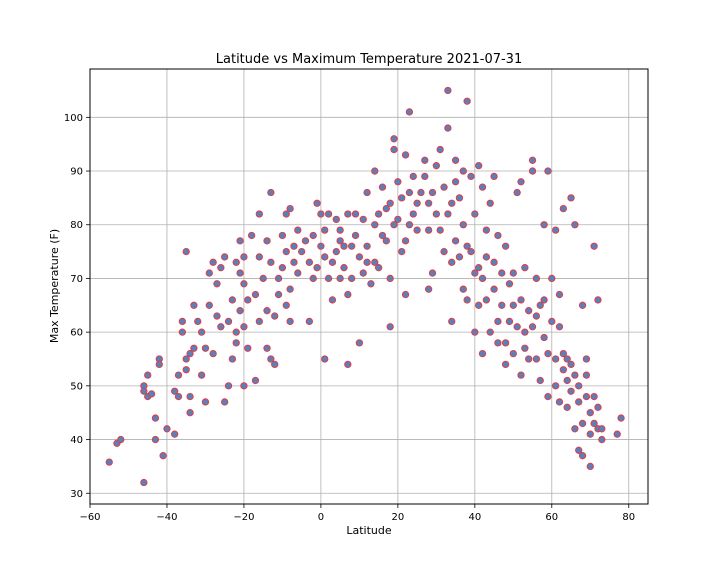 The width and height of the screenshot is (720, 576). Describe the element at coordinates (54, 286) in the screenshot. I see `y-axis-label: Max Temperature (F)` at that location.